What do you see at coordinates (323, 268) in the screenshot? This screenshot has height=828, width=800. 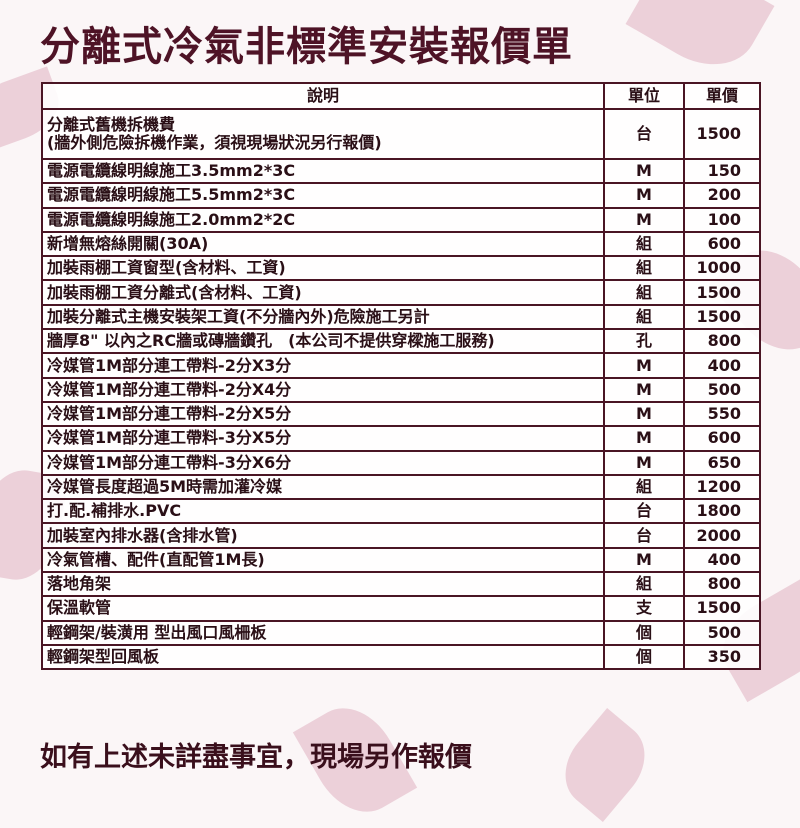 I see `row-description: 加裝雨棚工資窗型(含材料、工資)` at bounding box center [323, 268].